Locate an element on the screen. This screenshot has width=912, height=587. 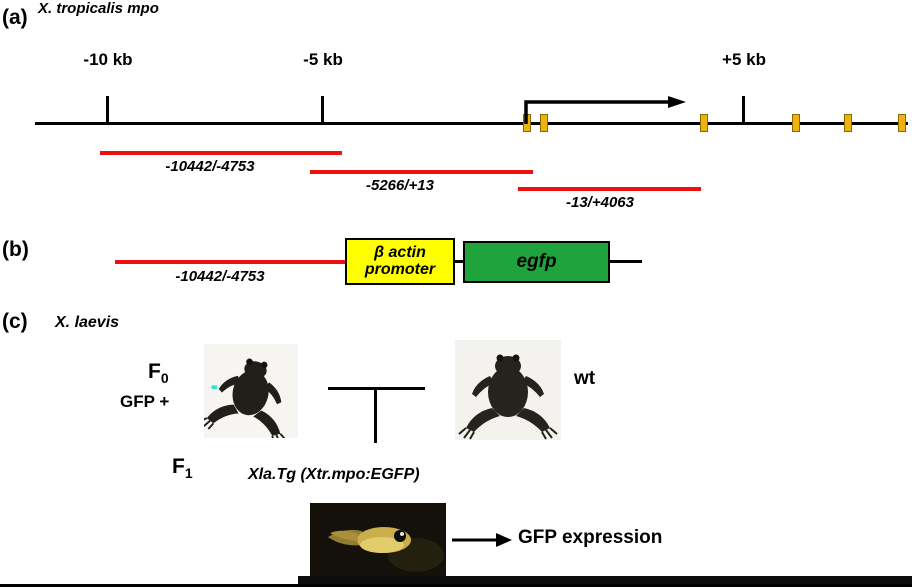
fragment-label-2: -5266/+13 is located at coordinates (400, 185).